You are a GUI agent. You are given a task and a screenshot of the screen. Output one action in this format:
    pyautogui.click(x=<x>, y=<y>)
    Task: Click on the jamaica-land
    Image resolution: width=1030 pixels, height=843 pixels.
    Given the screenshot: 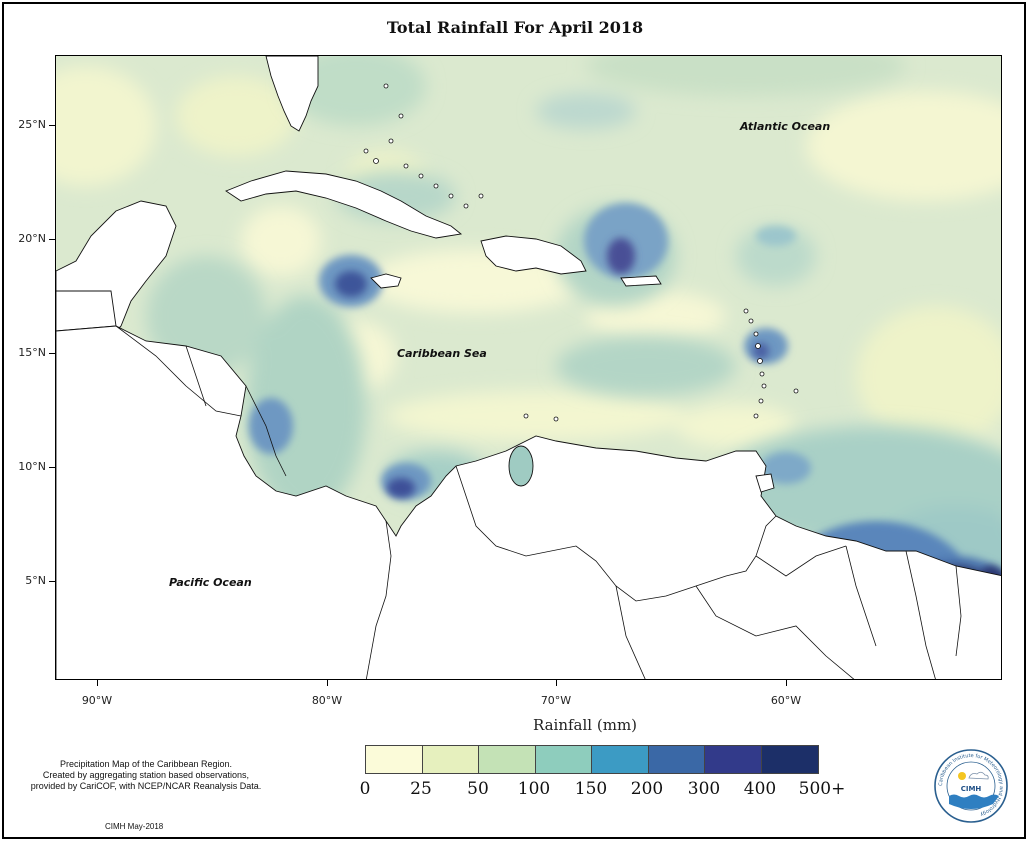 What is the action you would take?
    pyautogui.click(x=386, y=281)
    